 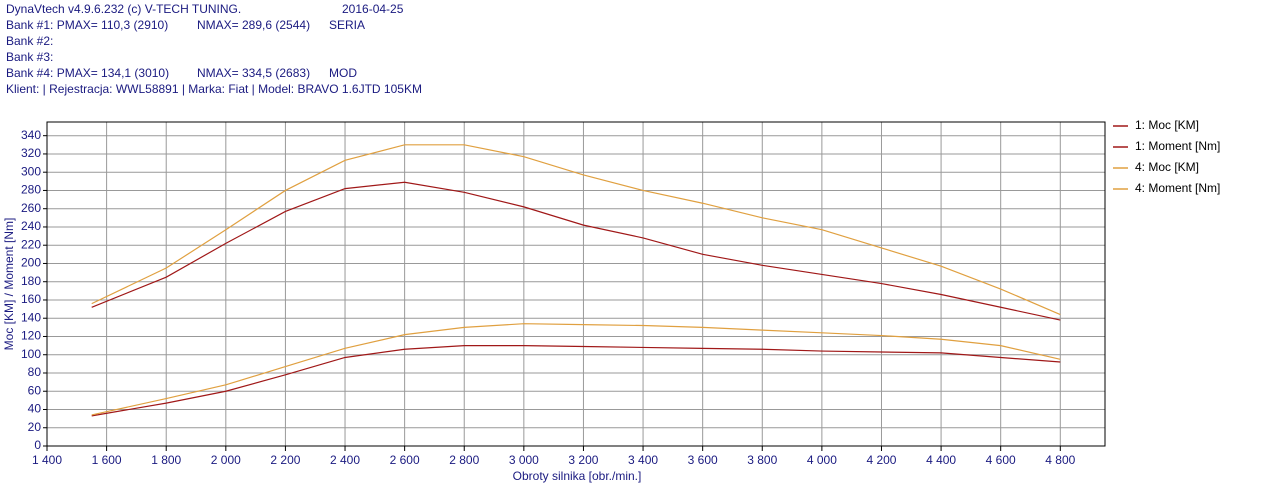 I want to click on x-tick-label: 3 200, so click(x=583, y=460).